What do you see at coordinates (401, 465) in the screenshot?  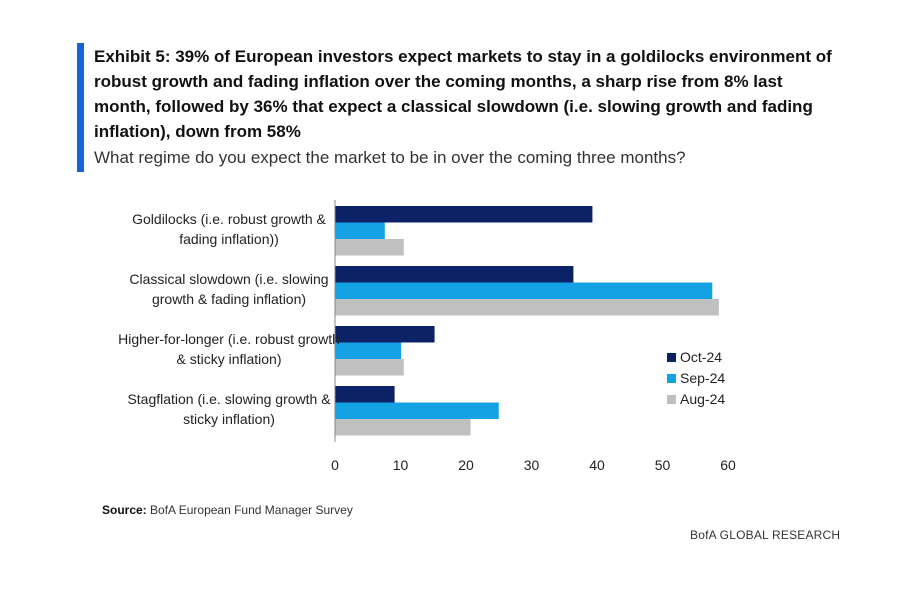 I see `x-tick-label: 10` at bounding box center [401, 465].